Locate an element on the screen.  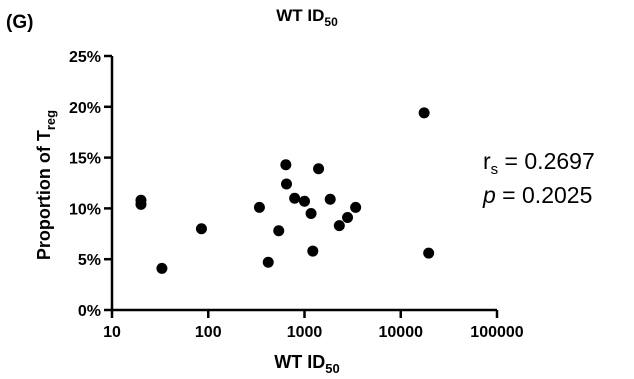
y-ticks: 0% 5% 10% 15% 20% 25% is located at coordinates (90, 184).